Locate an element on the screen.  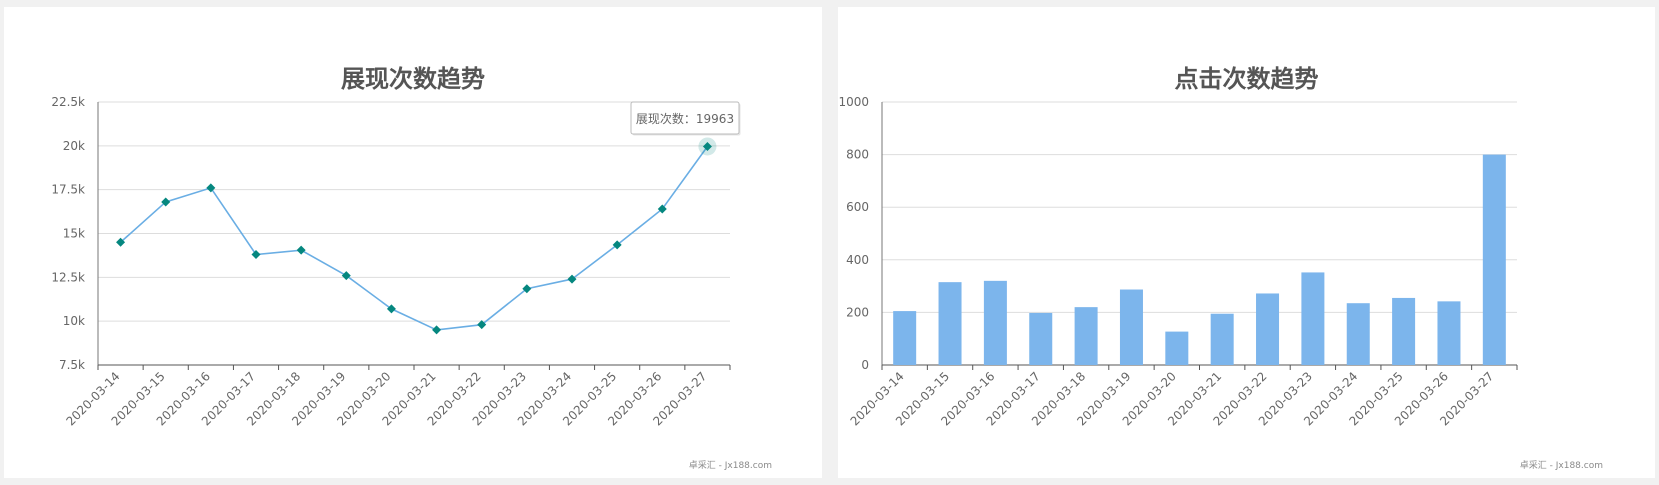
tooltip-box is located at coordinates (685, 118).